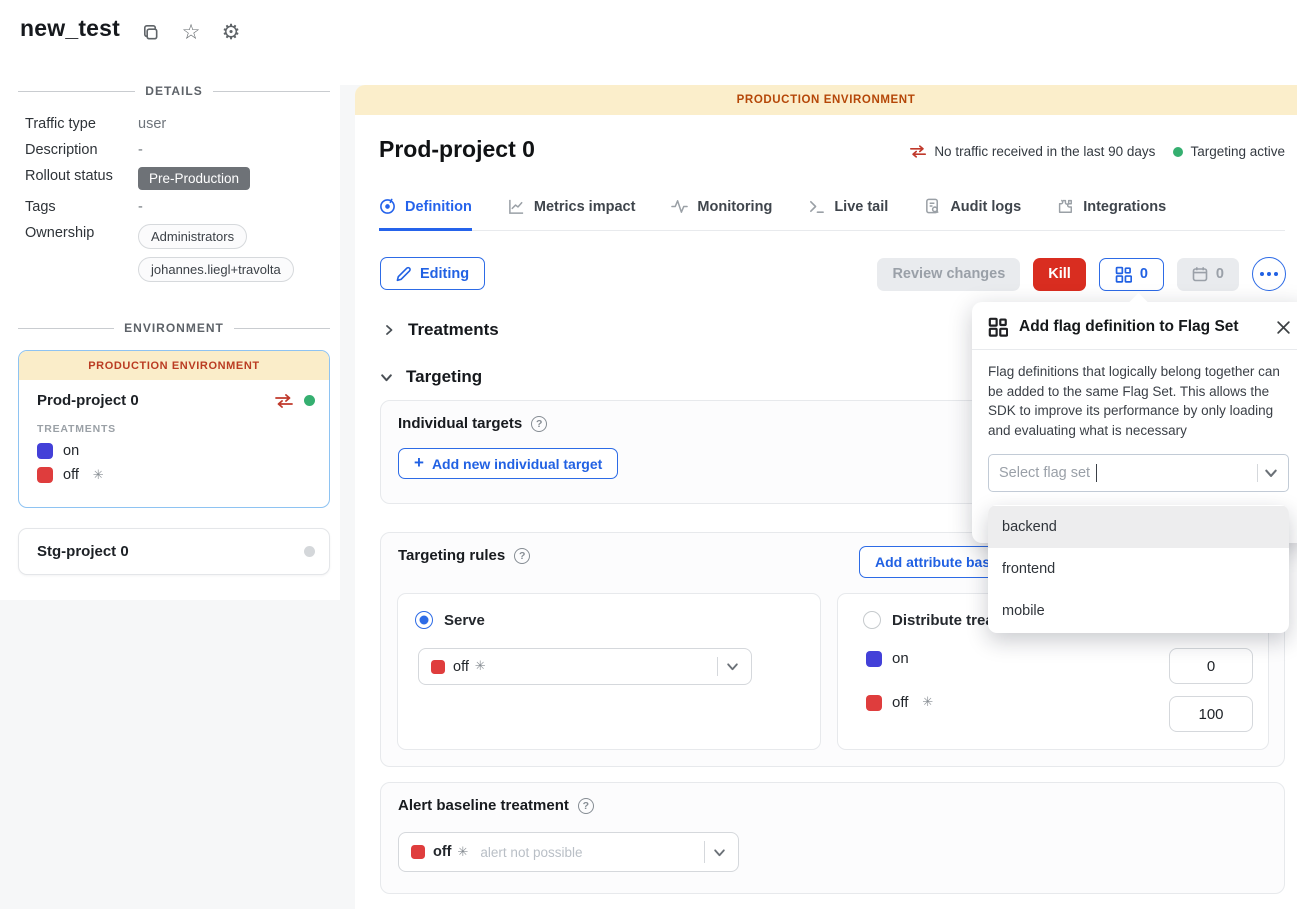  Describe the element at coordinates (531, 852) in the screenshot. I see `alert-baseline-placeholder: alert not possible` at that location.